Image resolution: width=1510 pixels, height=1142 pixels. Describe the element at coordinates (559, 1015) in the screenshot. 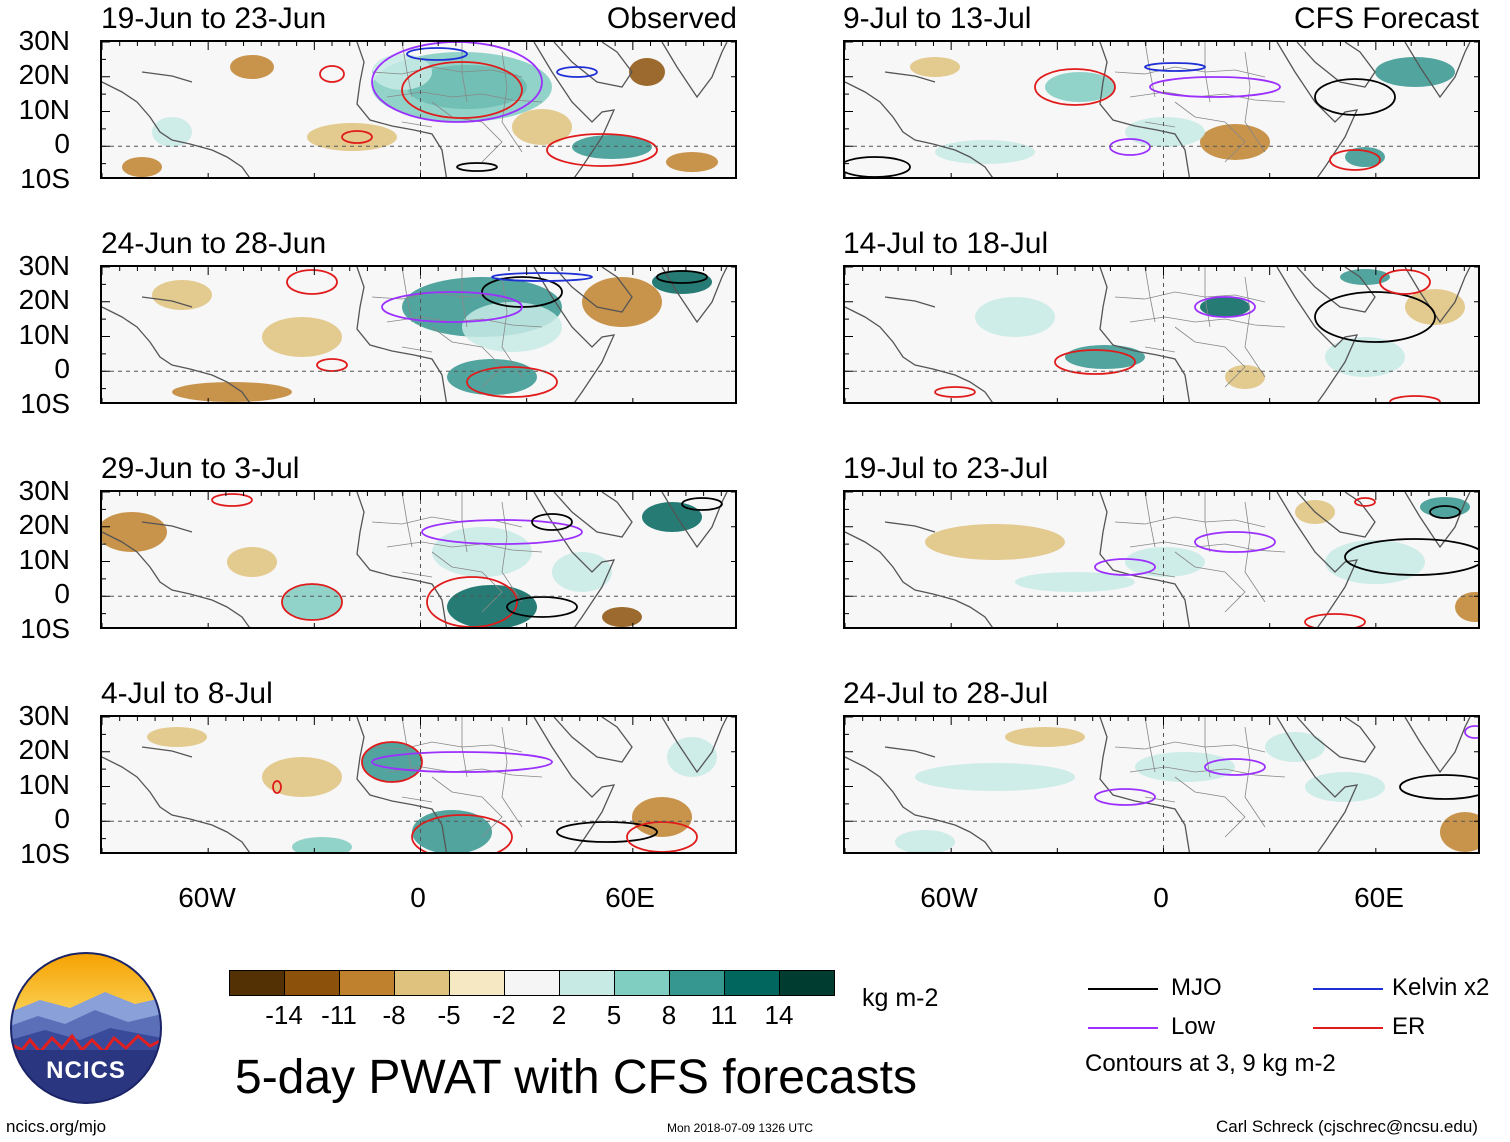

I see `colorbar-tick-label: 2` at that location.